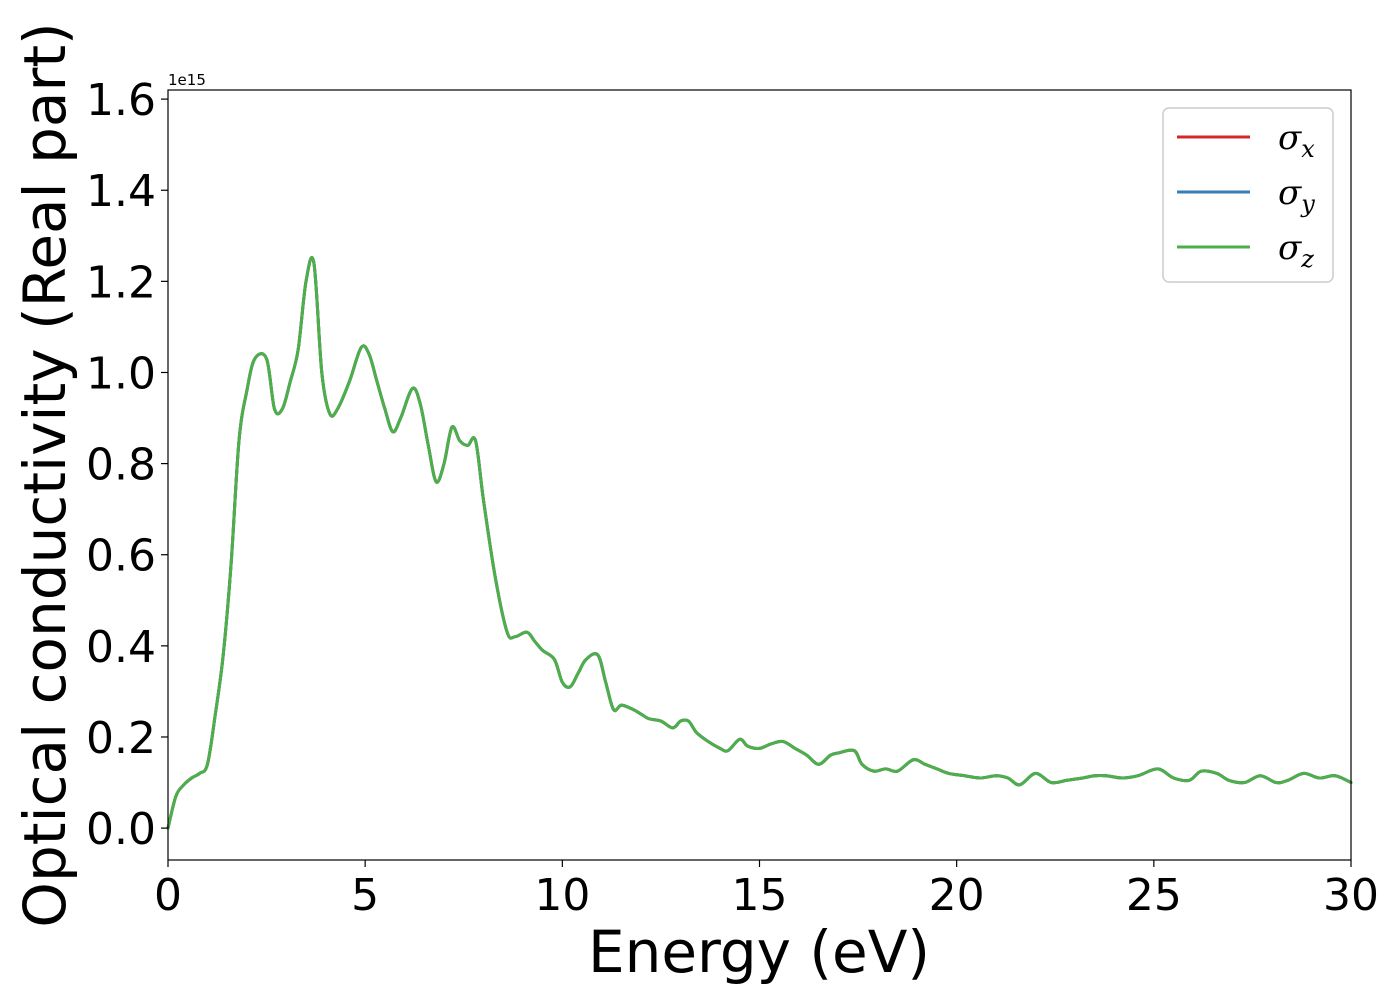 This screenshot has width=1400, height=1004. Describe the element at coordinates (121, 191) in the screenshot. I see `y-tick-label: 1.4` at that location.